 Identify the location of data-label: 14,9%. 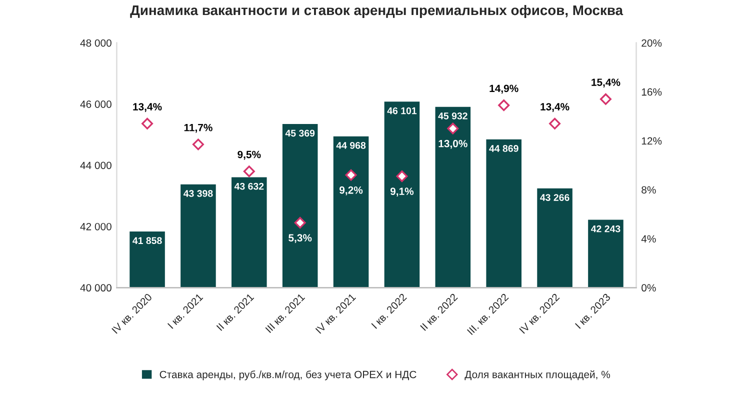
(504, 89).